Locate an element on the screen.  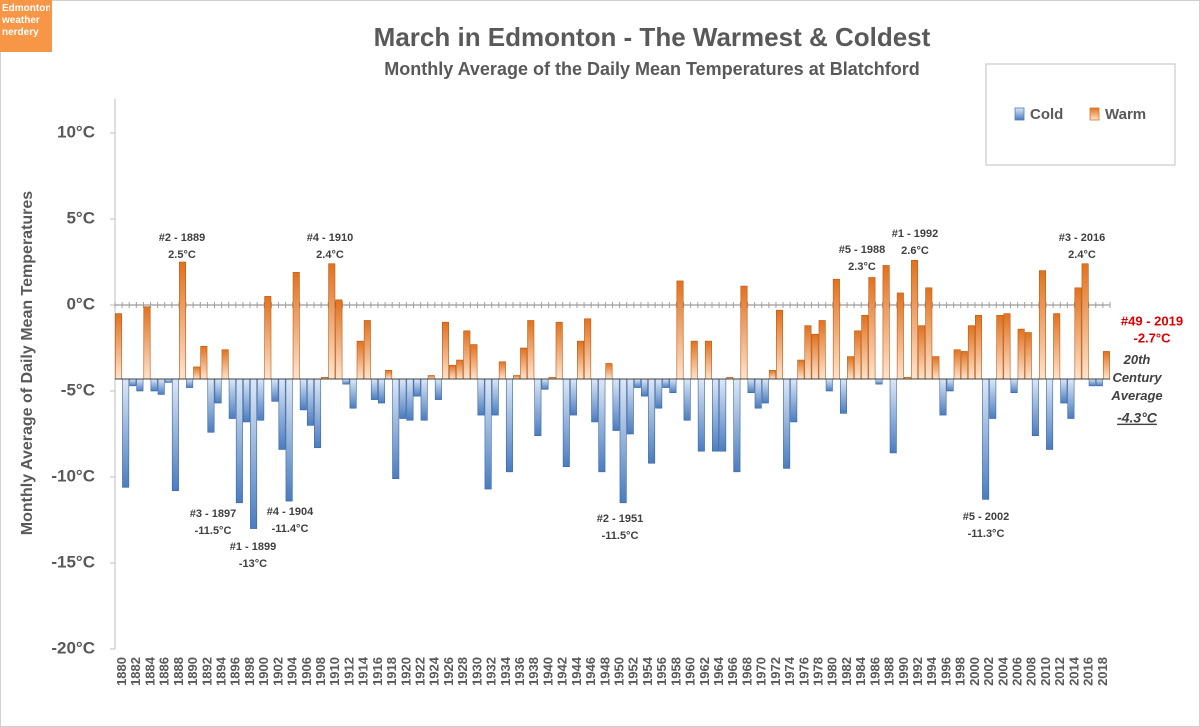
x-tick-label: 1980 is located at coordinates (832, 671).